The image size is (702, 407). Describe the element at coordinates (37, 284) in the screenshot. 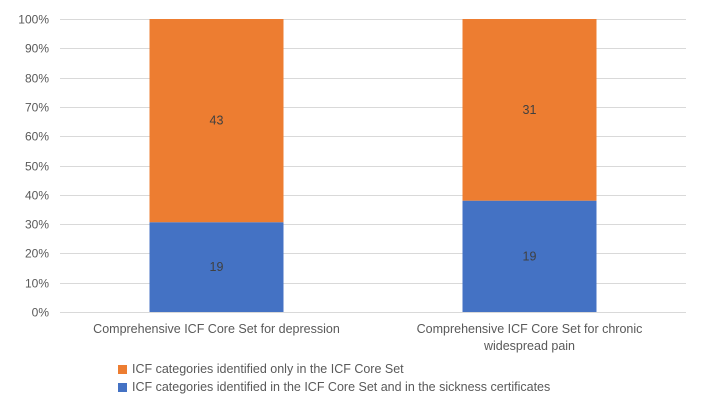

I see `y-tick-label: 10%` at that location.